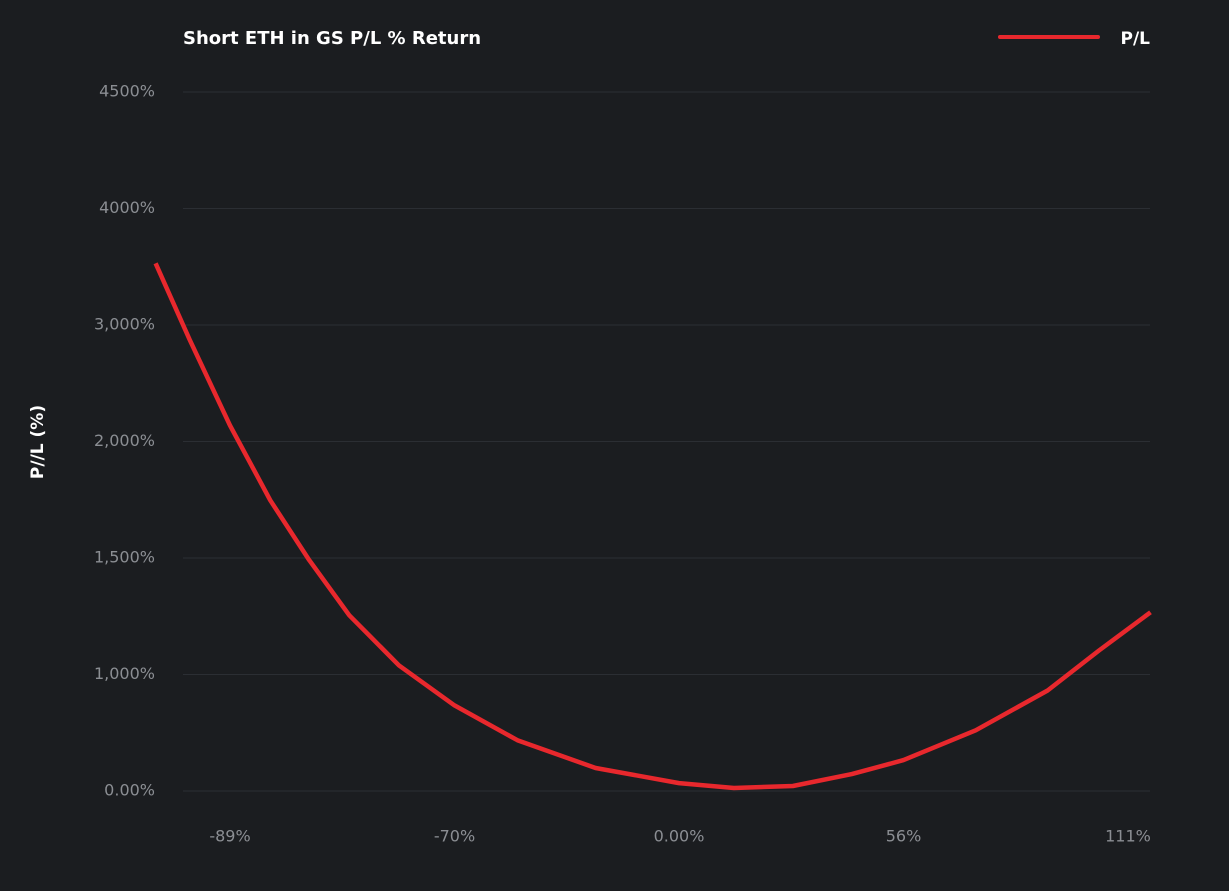 The image size is (1229, 891). Describe the element at coordinates (38, 442) in the screenshot. I see `y-axis-label: P//L (%)` at that location.